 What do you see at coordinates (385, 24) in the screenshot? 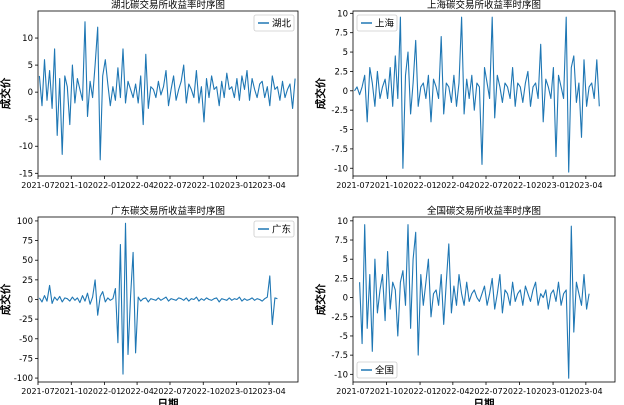
I see `legend-label: 上海` at bounding box center [385, 24].